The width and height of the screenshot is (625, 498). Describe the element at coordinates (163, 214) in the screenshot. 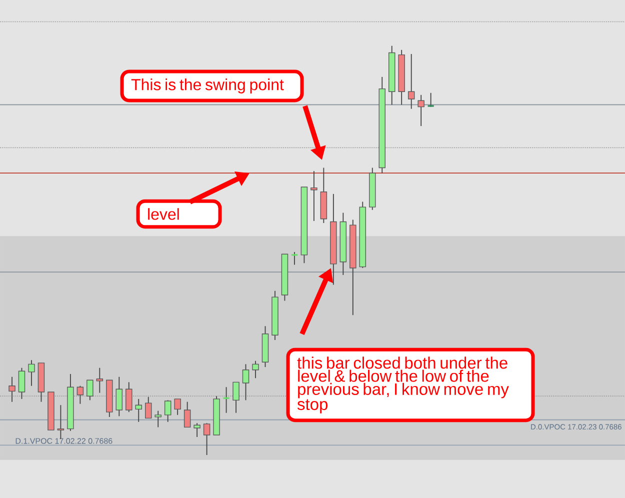

I see `annotation: level` at that location.